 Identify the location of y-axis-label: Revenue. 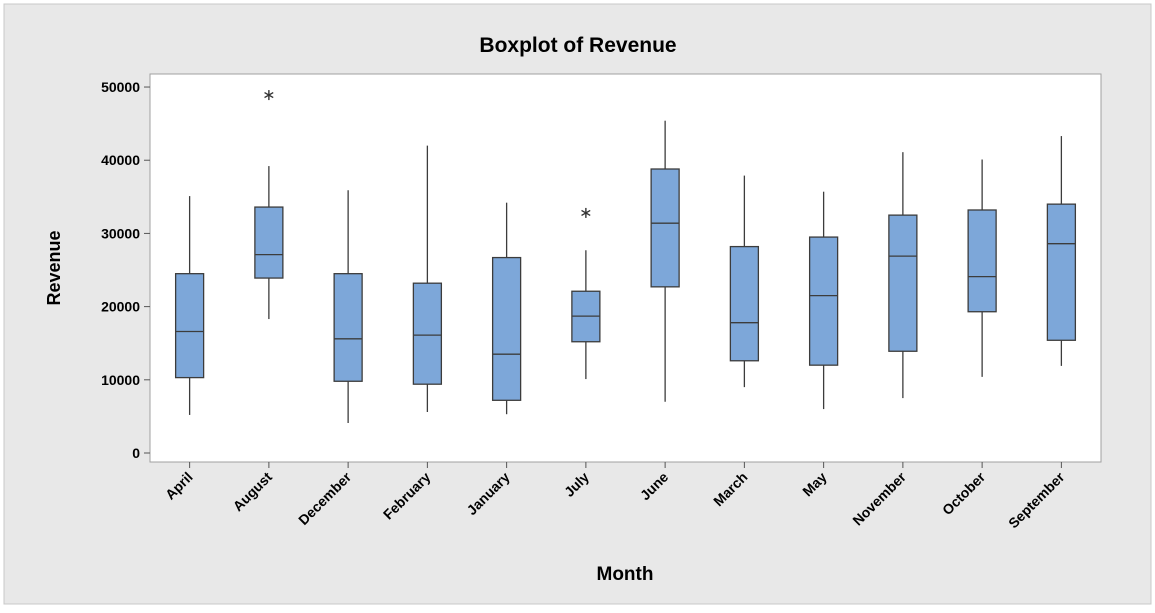
(54, 267).